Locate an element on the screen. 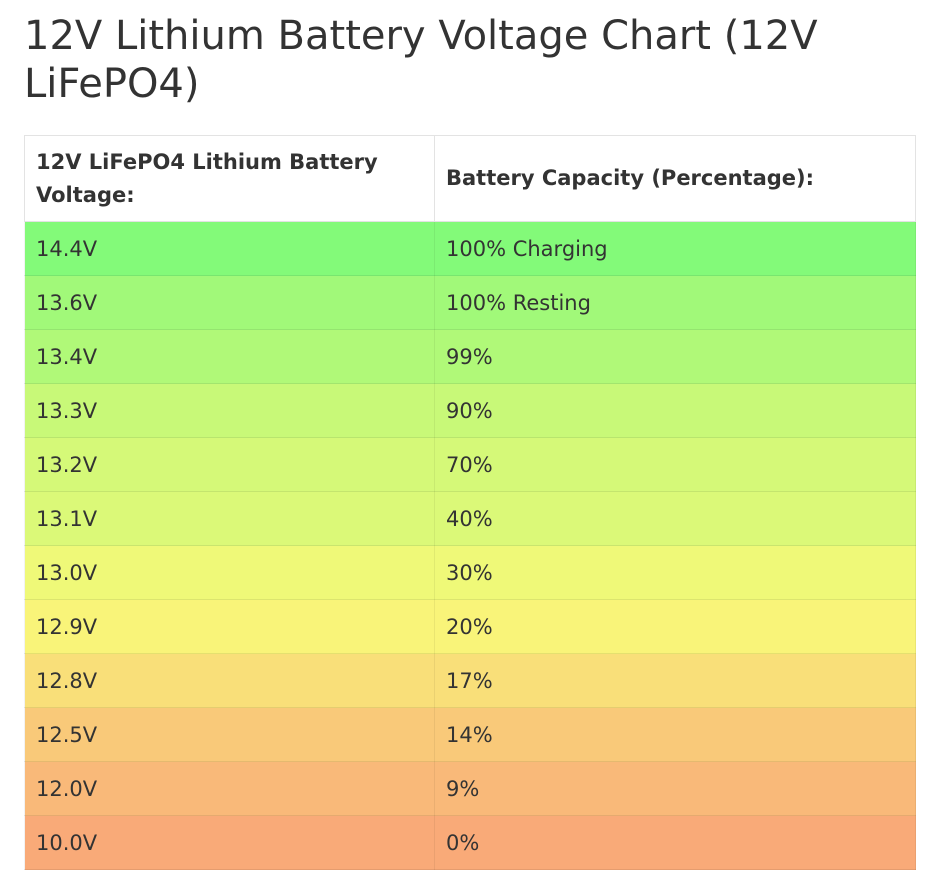 This screenshot has height=870, width=939. table-row: 13.3V 90% is located at coordinates (470, 410).